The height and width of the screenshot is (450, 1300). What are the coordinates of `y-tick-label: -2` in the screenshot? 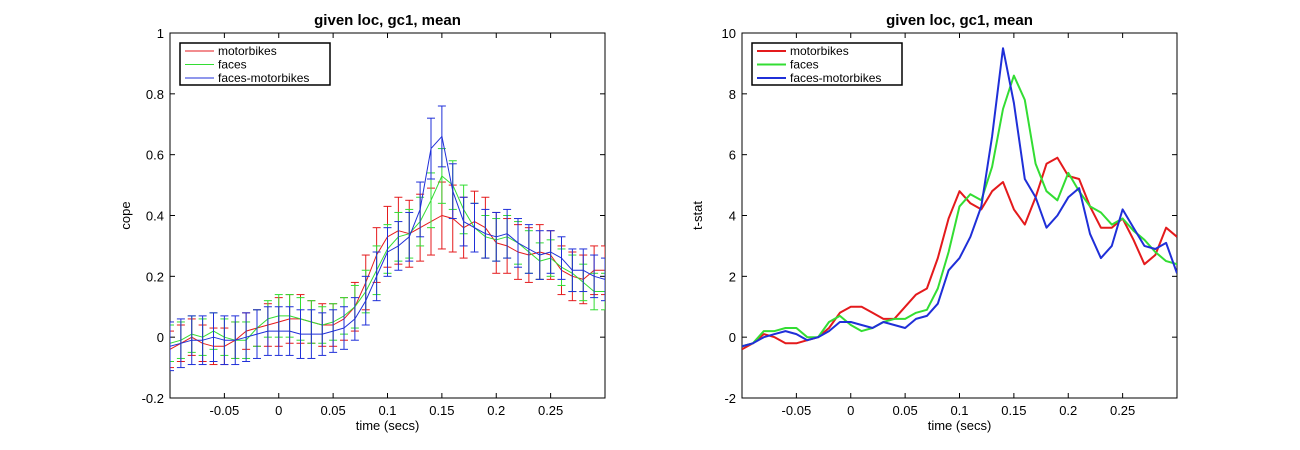 It's located at (730, 398).